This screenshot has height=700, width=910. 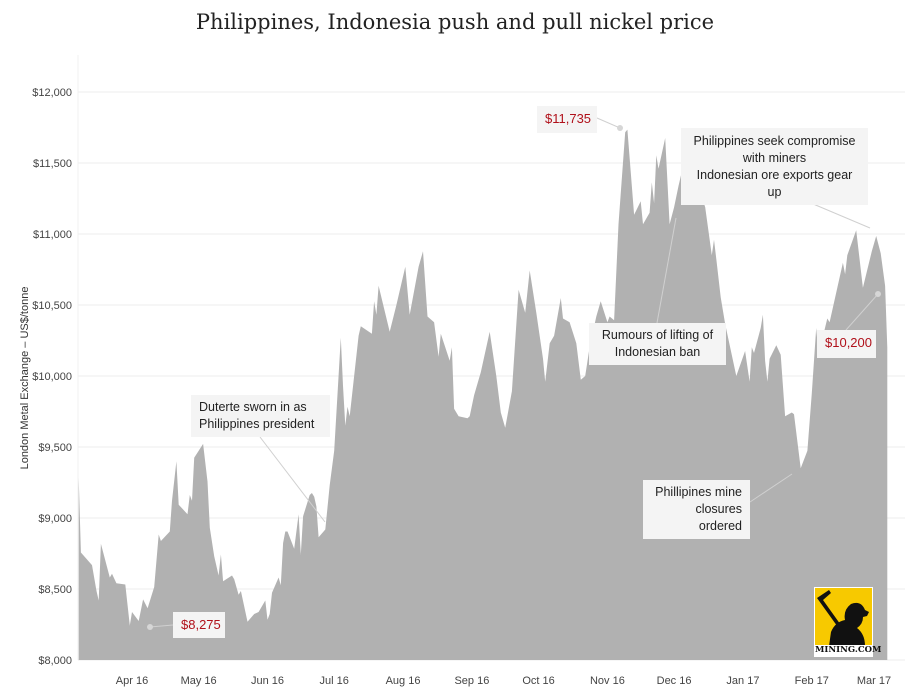 What do you see at coordinates (657, 344) in the screenshot?
I see `annotation-rumours: Rumours of lifting of Indonesian ban` at bounding box center [657, 344].